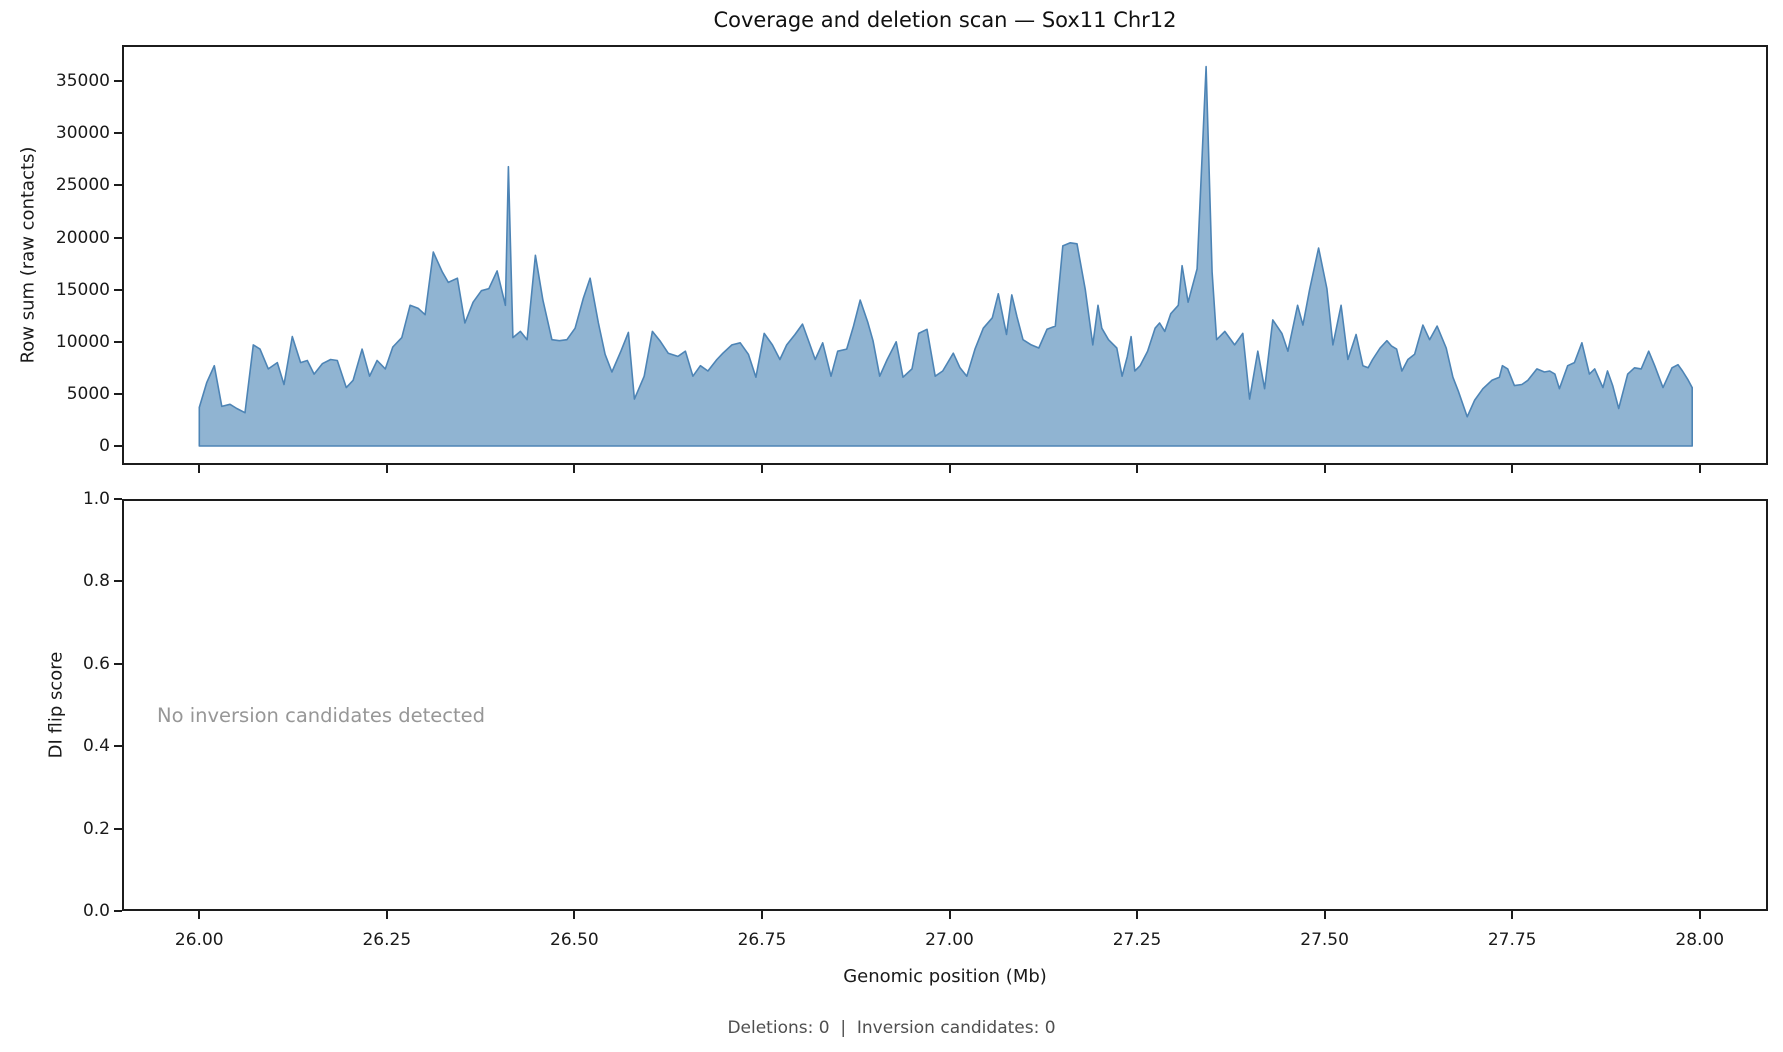 This screenshot has height=1052, width=1783. What do you see at coordinates (96, 828) in the screenshot?
I see `y-tick-label-bottom: 0.2` at bounding box center [96, 828].